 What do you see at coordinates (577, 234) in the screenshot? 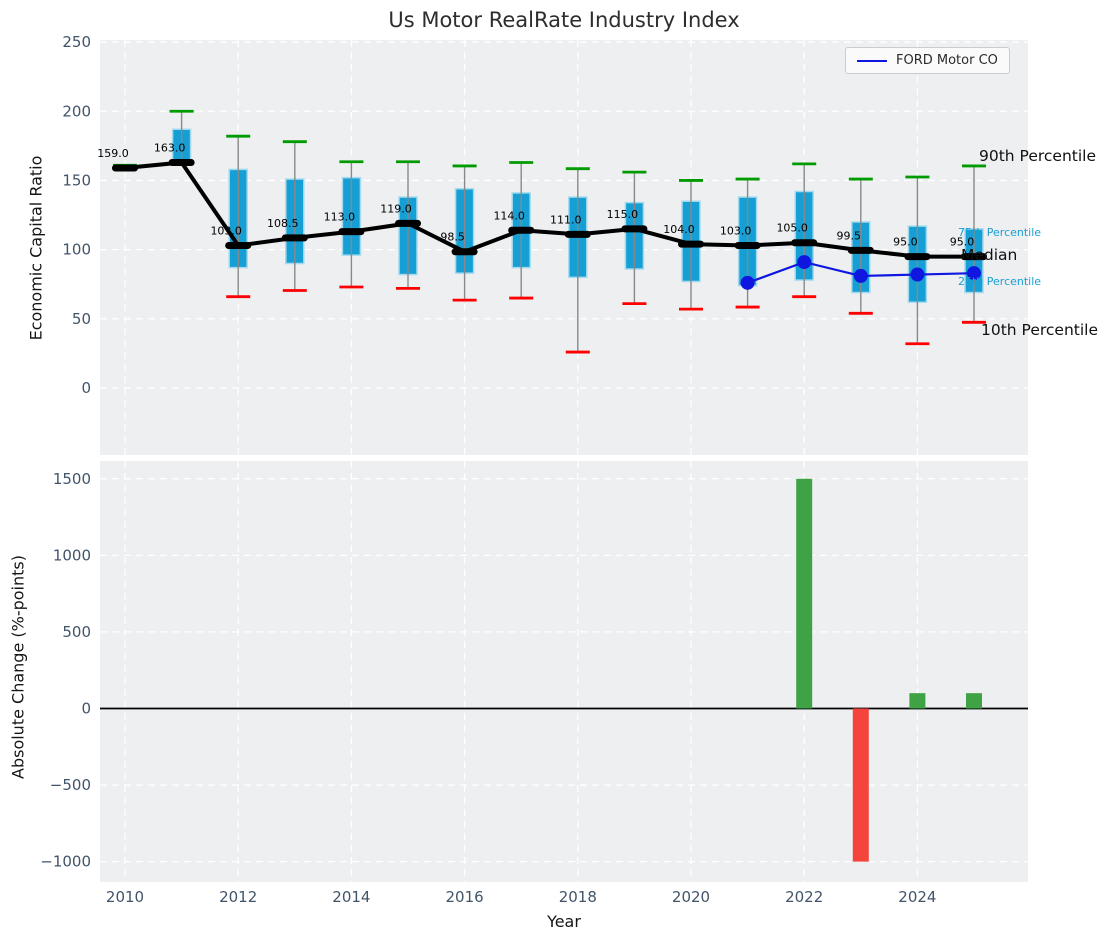
I see `median-marker-2018` at bounding box center [577, 234].